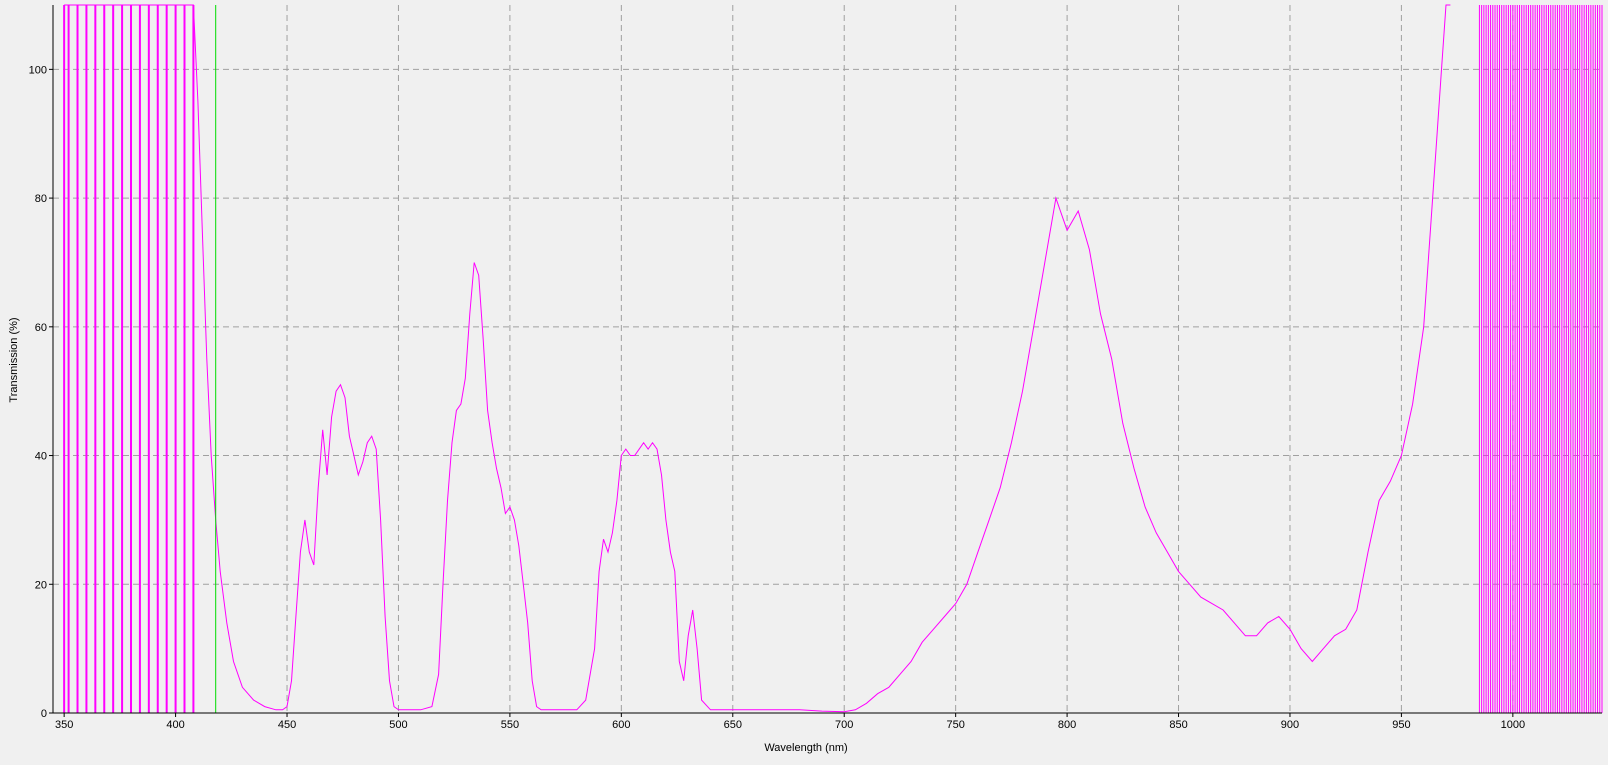 The image size is (1608, 765). What do you see at coordinates (805, 748) in the screenshot?
I see `x-axis-label: Wavelength (nm)` at bounding box center [805, 748].